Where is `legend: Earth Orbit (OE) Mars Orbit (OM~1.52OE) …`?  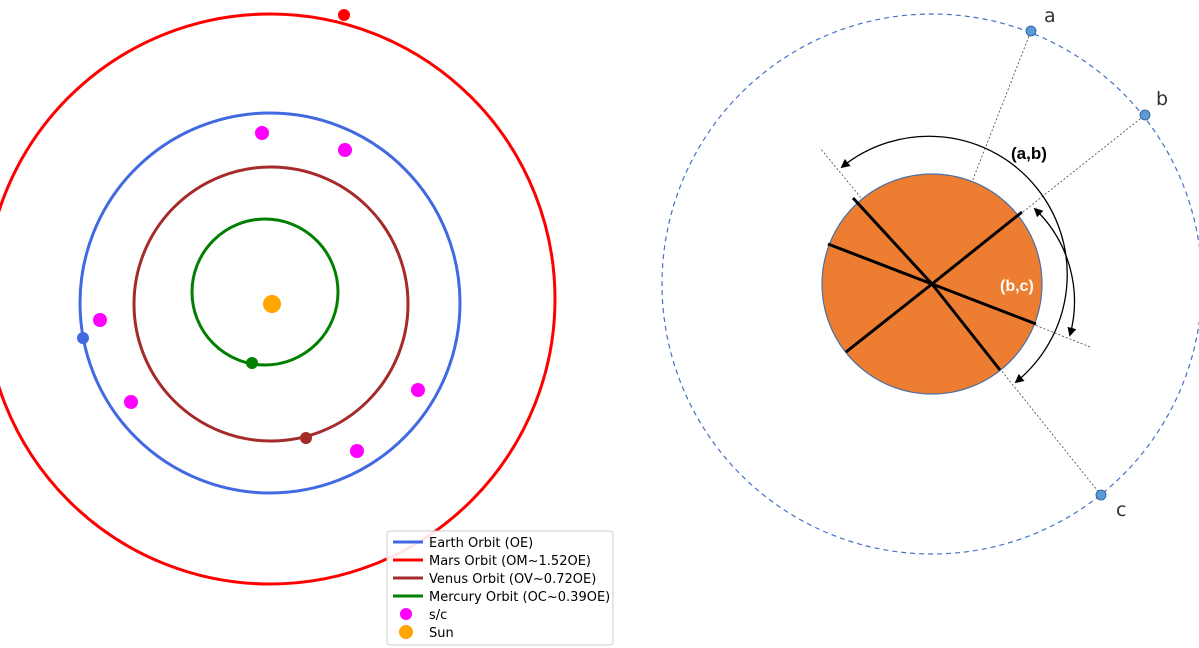 legend: Earth Orbit (OE) Mars Orbit (OM~1.52OE) … is located at coordinates (500, 588).